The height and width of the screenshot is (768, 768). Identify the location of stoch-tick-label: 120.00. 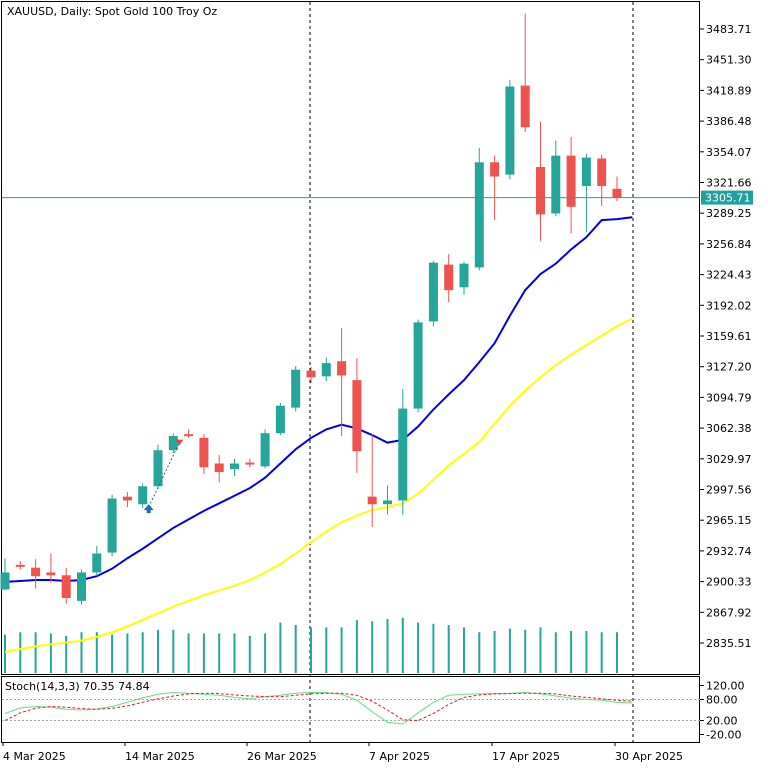
(725, 686).